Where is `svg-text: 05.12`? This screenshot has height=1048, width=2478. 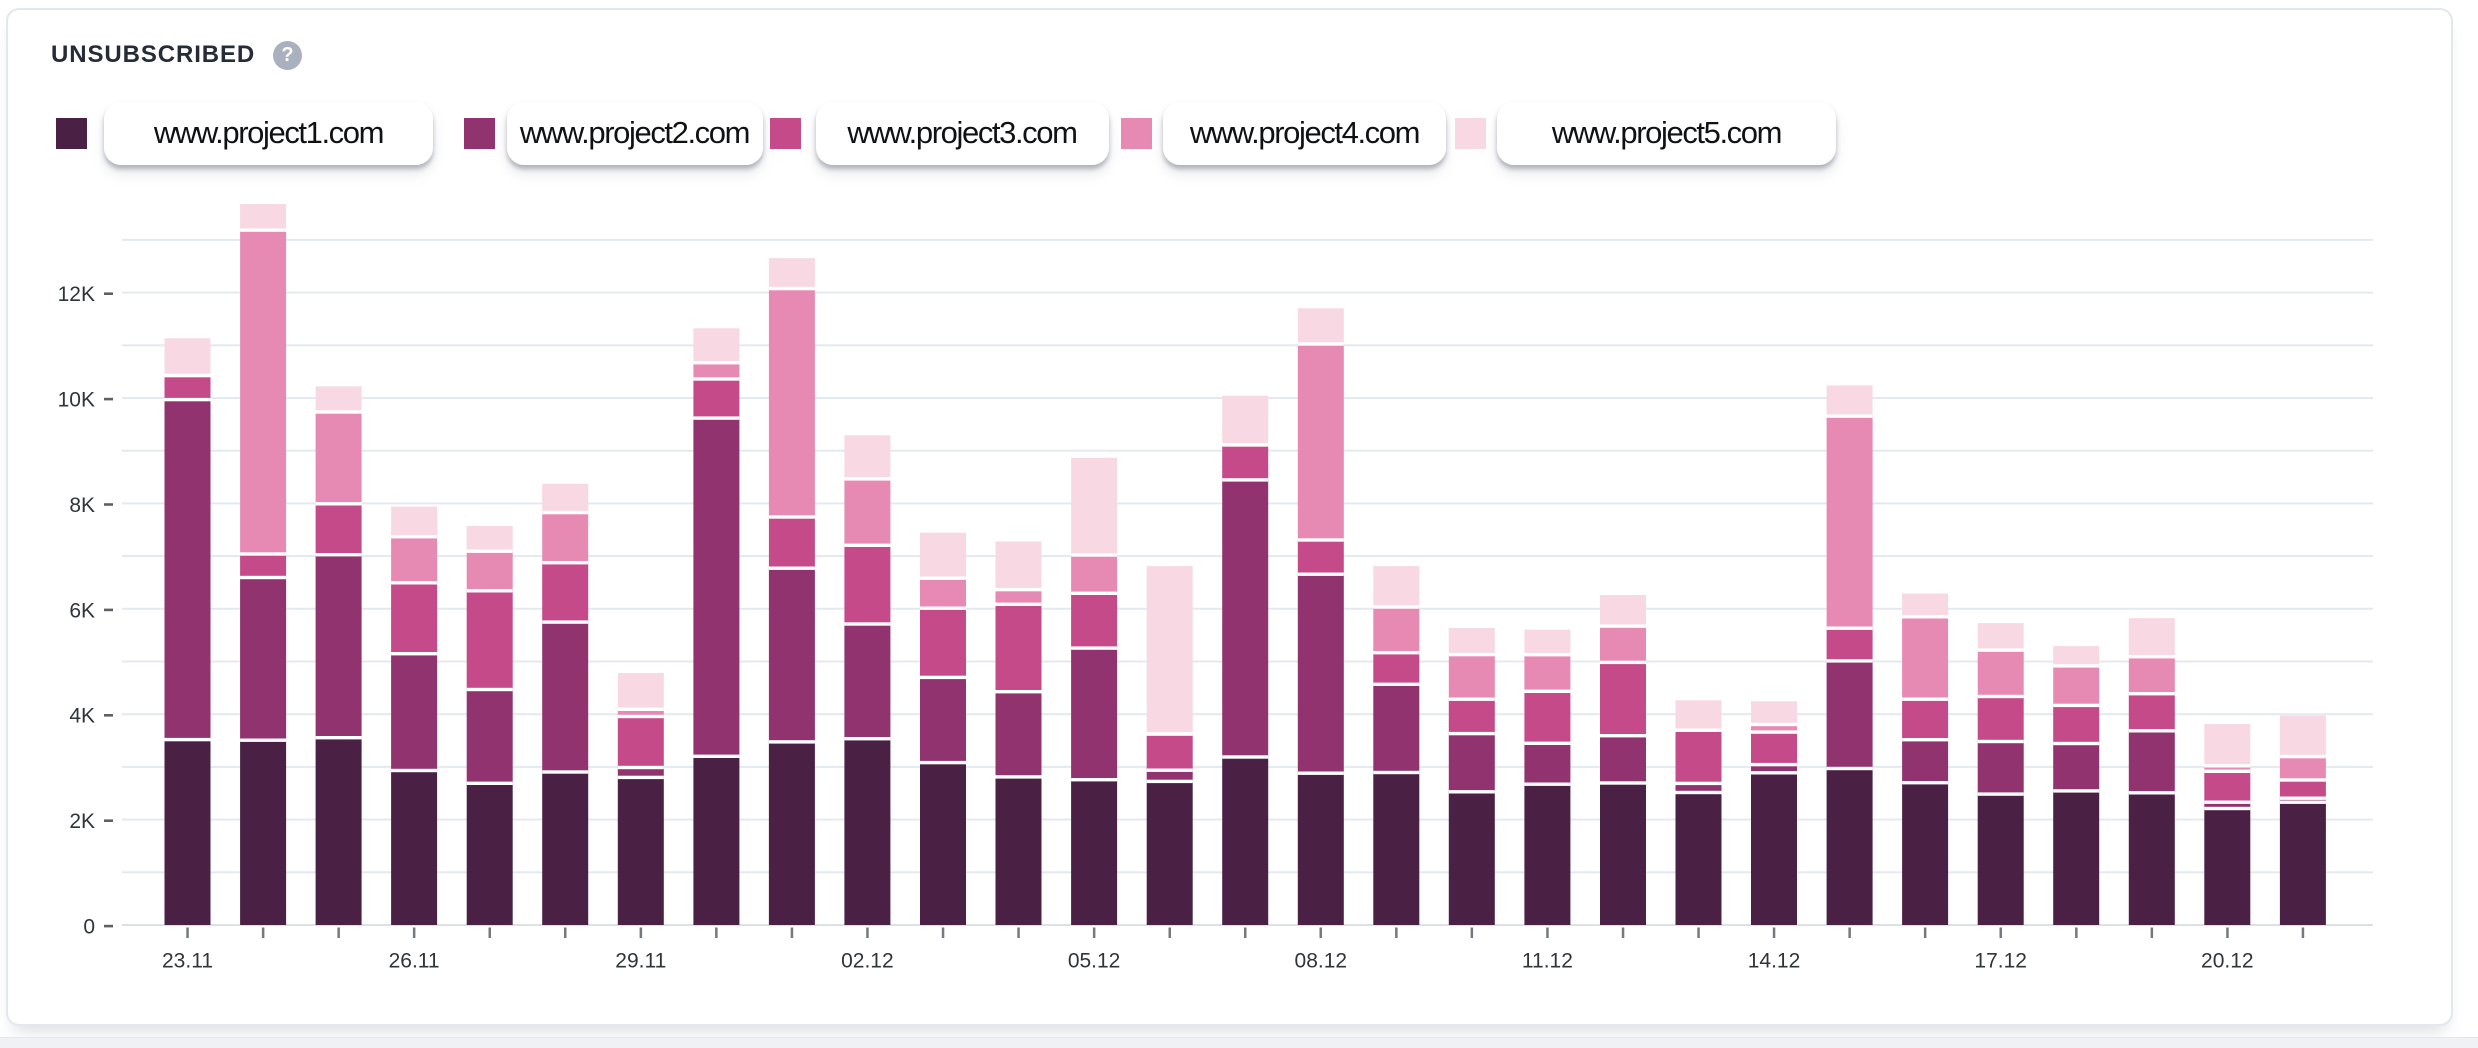 svg-text: 05.12 is located at coordinates (1094, 961).